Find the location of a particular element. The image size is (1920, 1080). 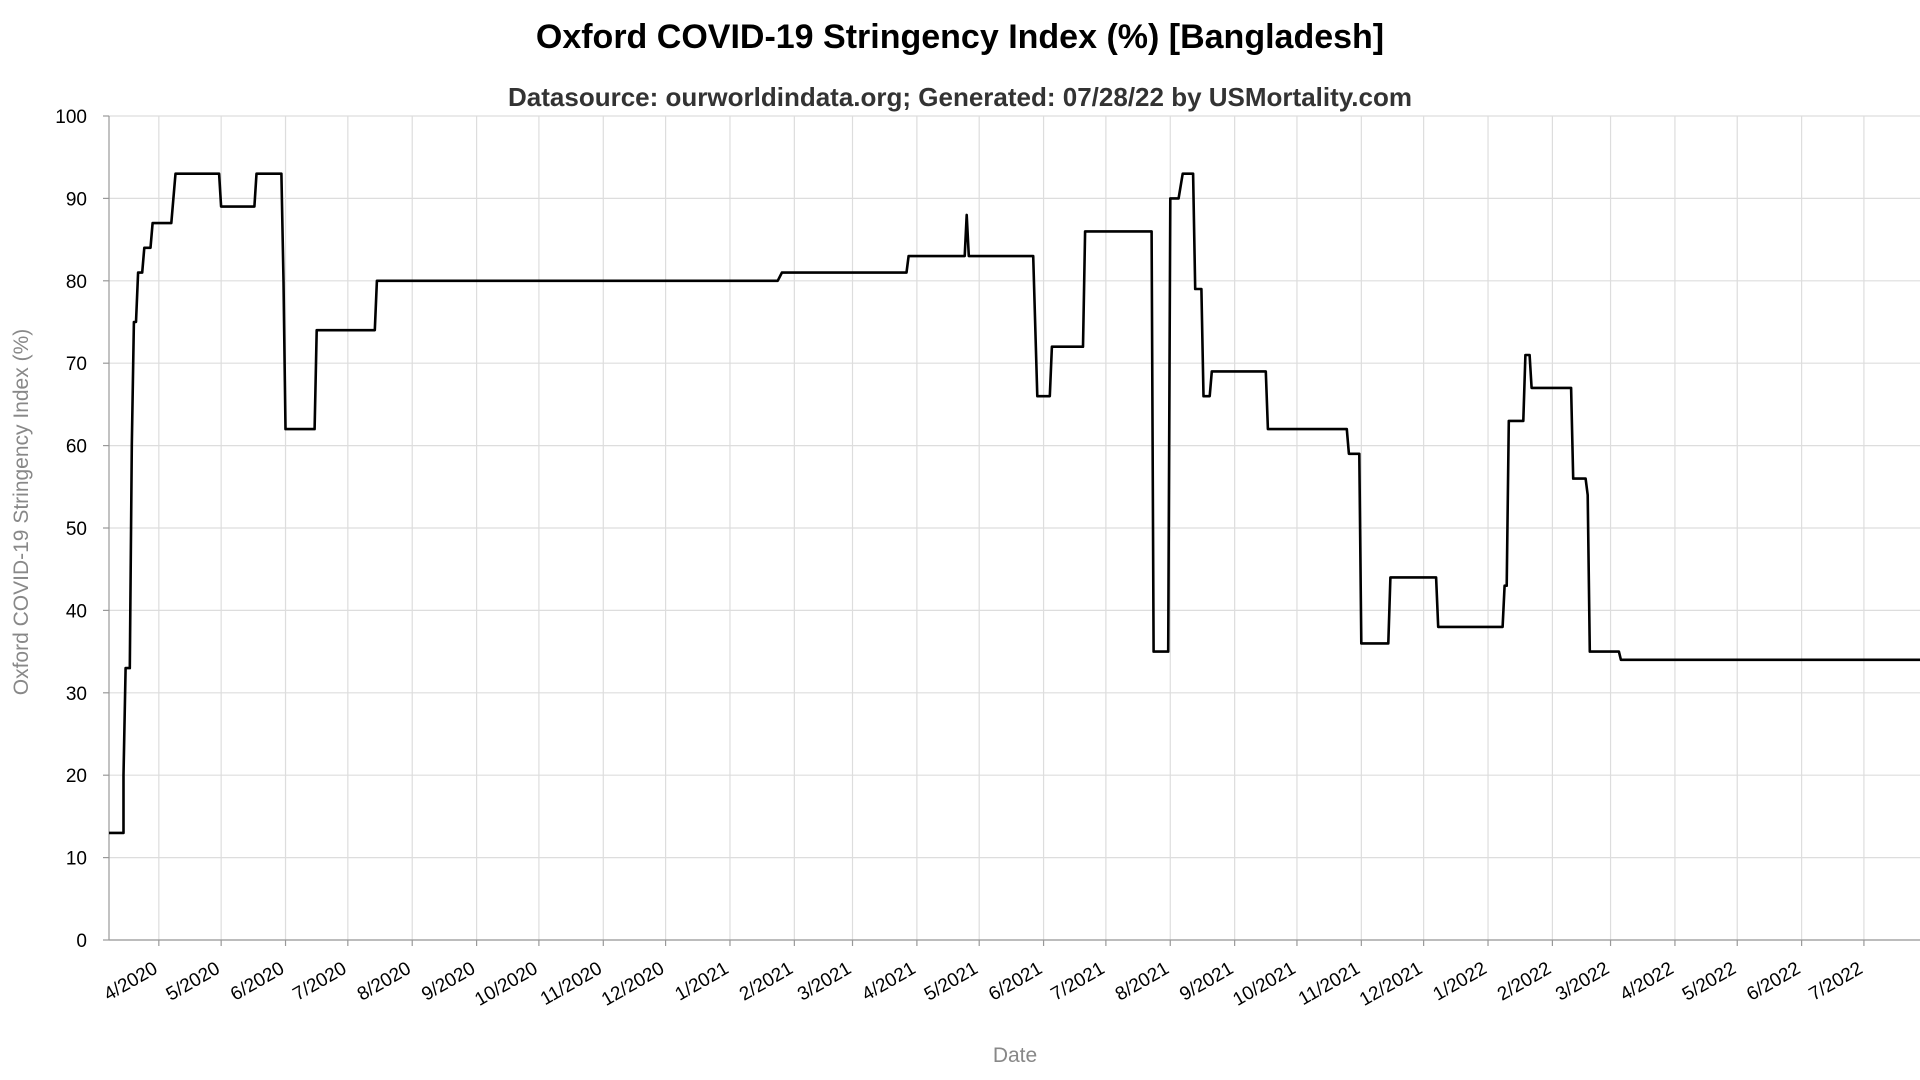

y-tick-label: 30 is located at coordinates (76, 694).